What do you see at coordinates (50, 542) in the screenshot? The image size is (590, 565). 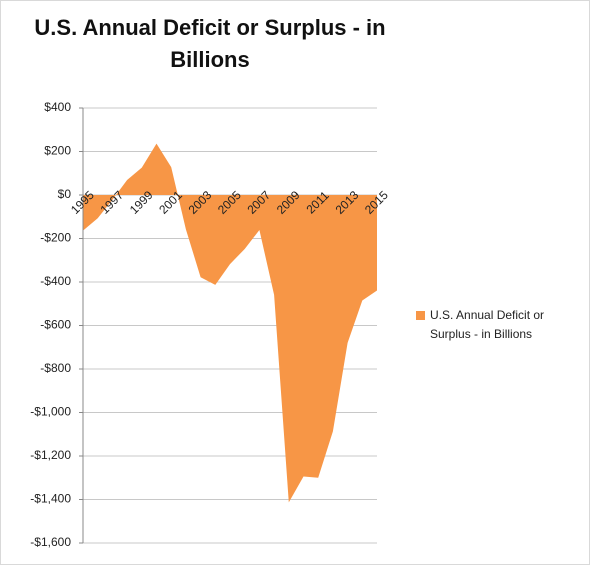 I see `y-tick-label: -$1,600` at bounding box center [50, 542].